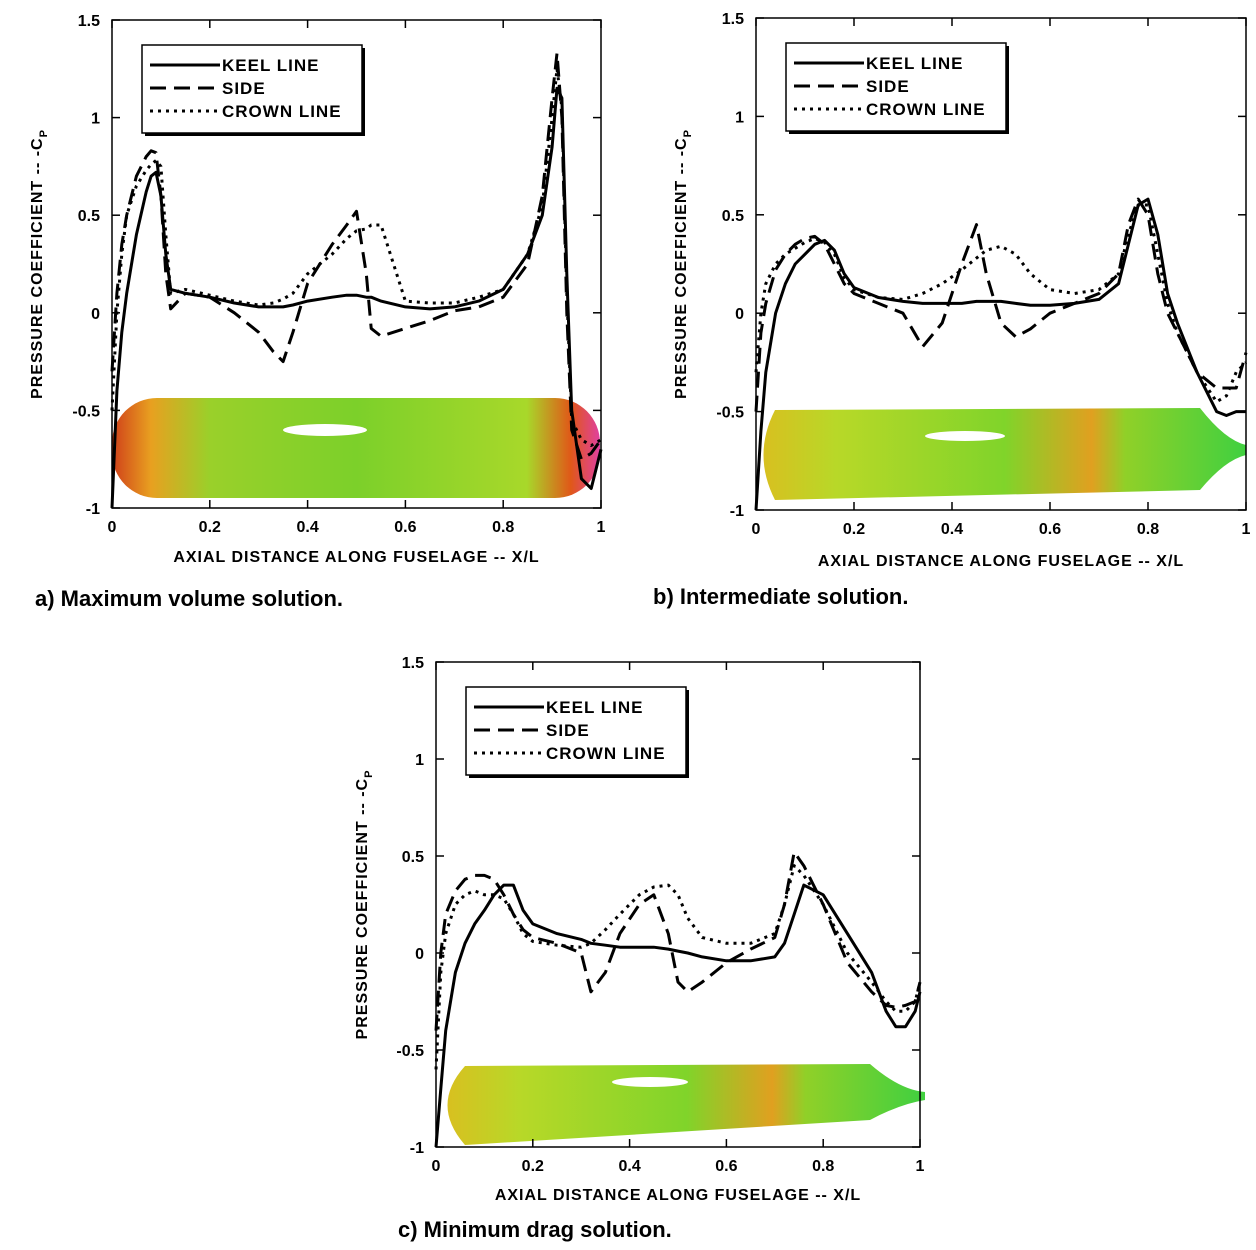 This screenshot has width=1256, height=1250. I want to click on fuselage-a, so click(356, 448).